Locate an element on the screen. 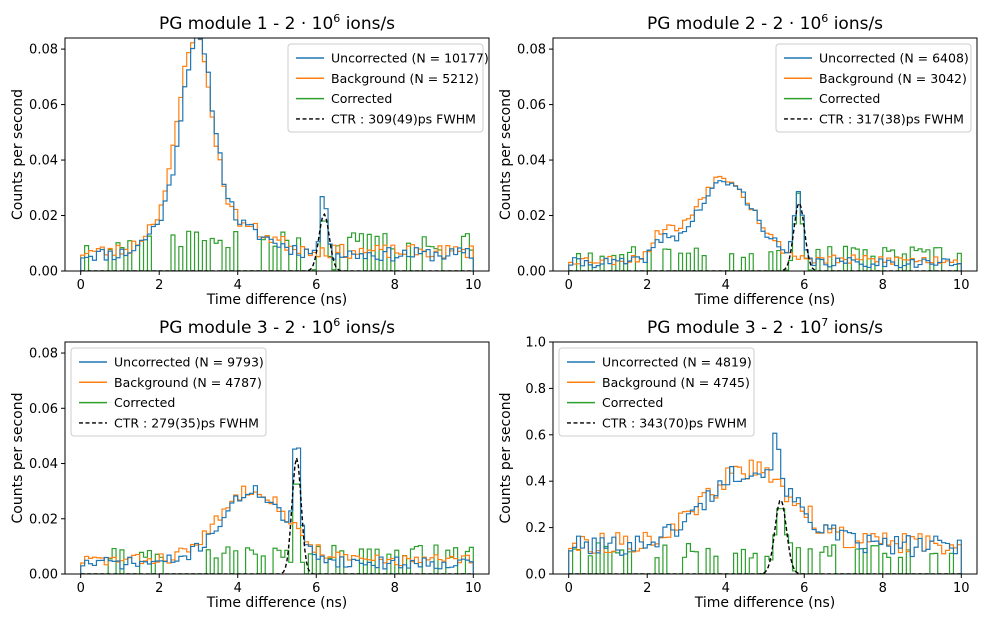 This screenshot has height=623, width=996. legend-label-uncorrected: Uncorrected (N = 10177) is located at coordinates (410, 58).